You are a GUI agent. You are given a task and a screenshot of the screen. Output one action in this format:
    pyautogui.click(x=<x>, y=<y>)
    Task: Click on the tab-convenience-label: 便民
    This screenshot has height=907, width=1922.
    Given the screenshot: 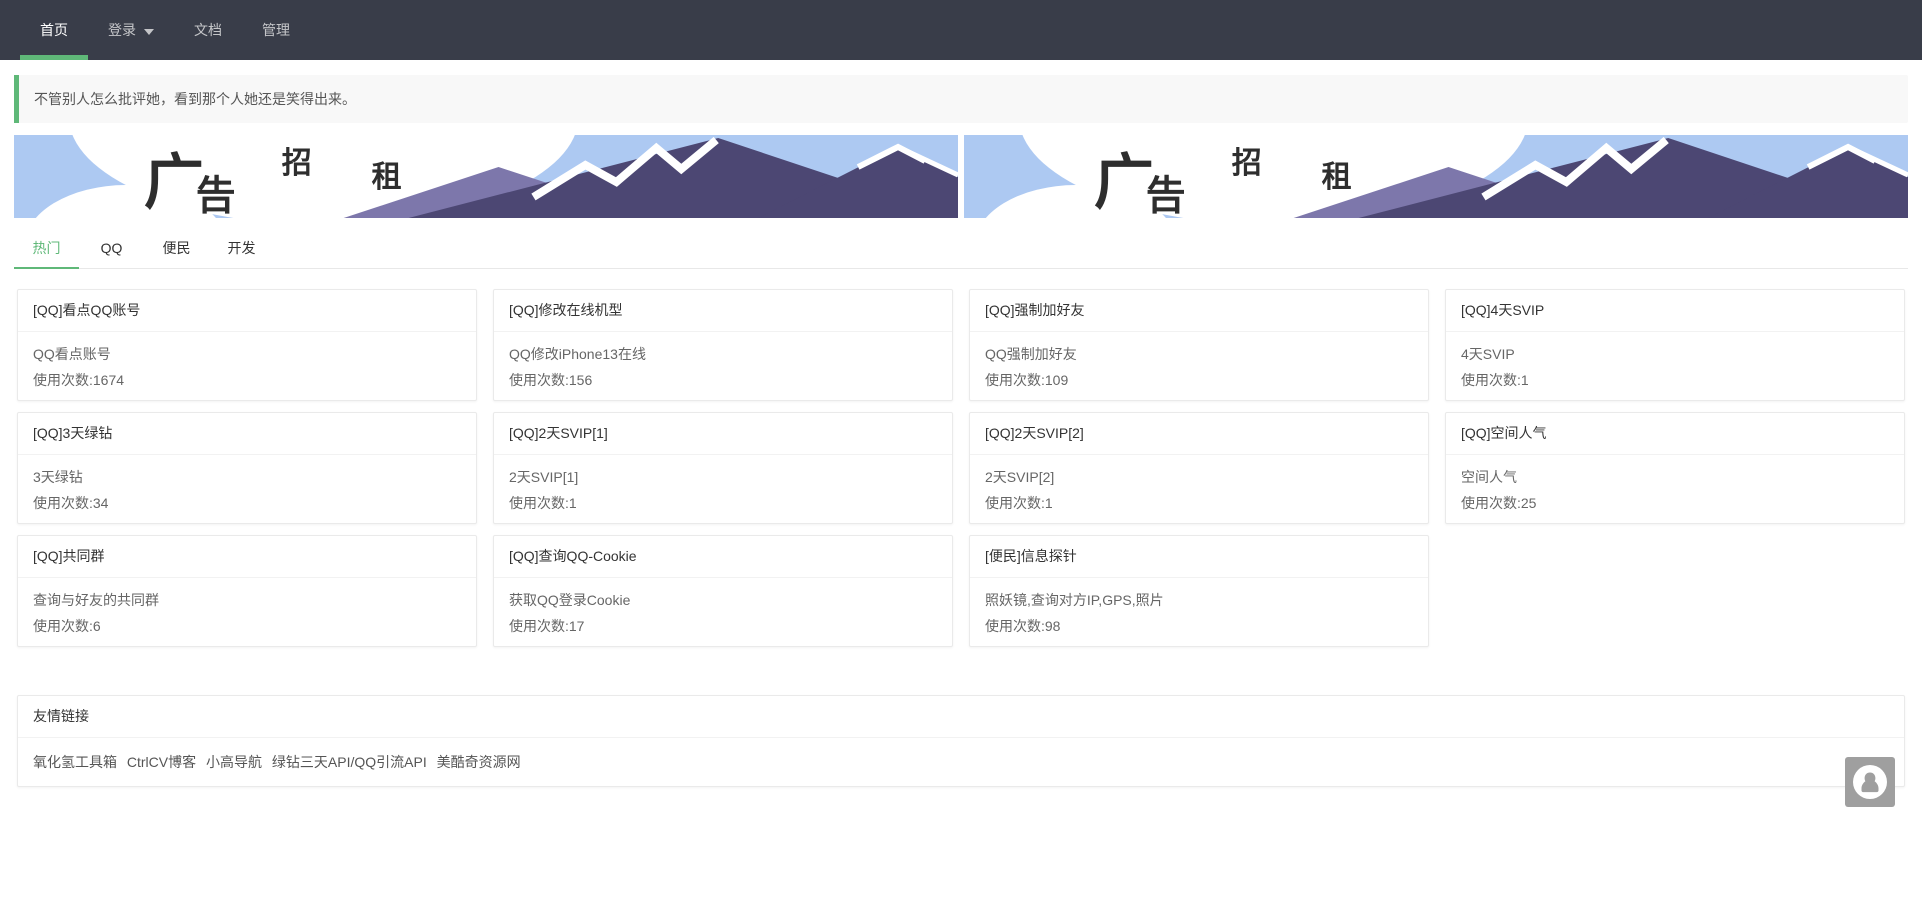 What is the action you would take?
    pyautogui.click(x=176, y=248)
    